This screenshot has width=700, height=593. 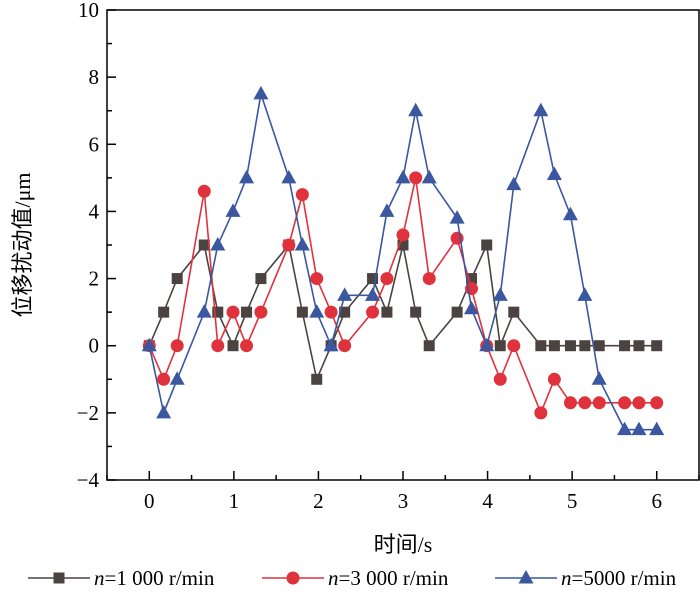 I want to click on legend: n=1 000 r/min n=3 000 r/min n=5000 r/min, so click(x=352, y=578).